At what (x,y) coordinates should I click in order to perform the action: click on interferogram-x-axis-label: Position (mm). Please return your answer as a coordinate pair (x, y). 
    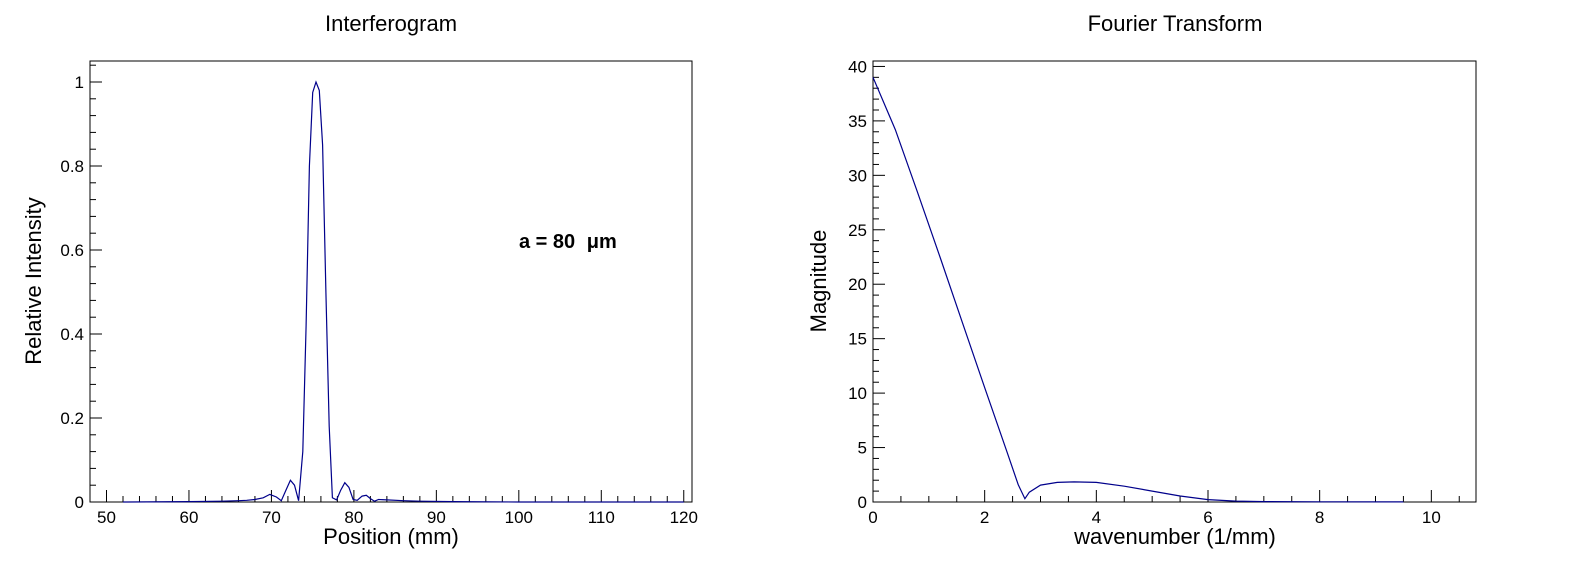
    Looking at the image, I should click on (391, 536).